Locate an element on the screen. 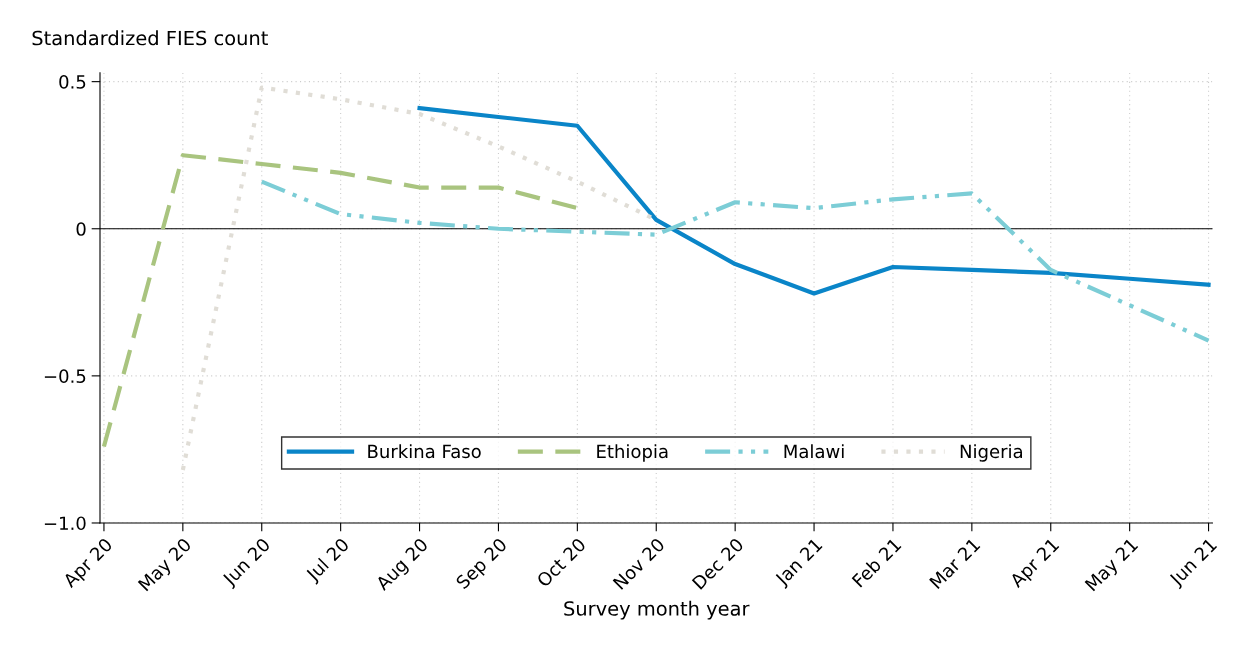 Image resolution: width=1250 pixels, height=662 pixels. legend-label: Burkina Faso is located at coordinates (424, 451).